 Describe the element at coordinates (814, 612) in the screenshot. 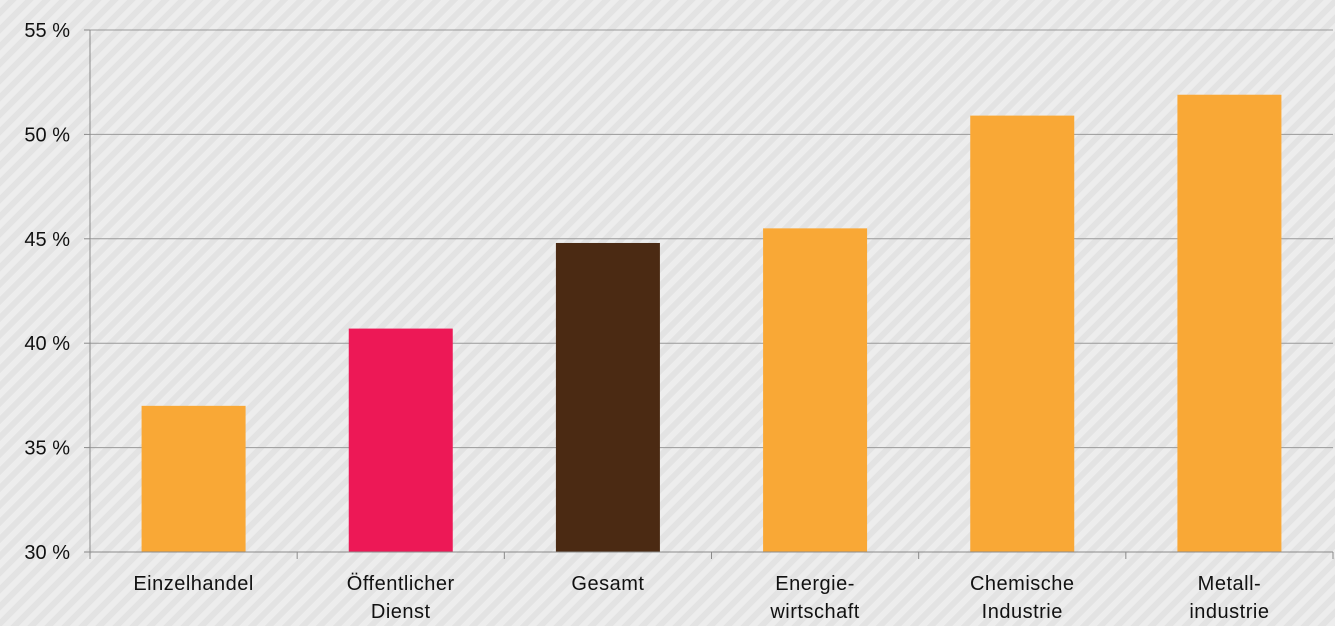

I see `category-label: wirtschaft` at that location.